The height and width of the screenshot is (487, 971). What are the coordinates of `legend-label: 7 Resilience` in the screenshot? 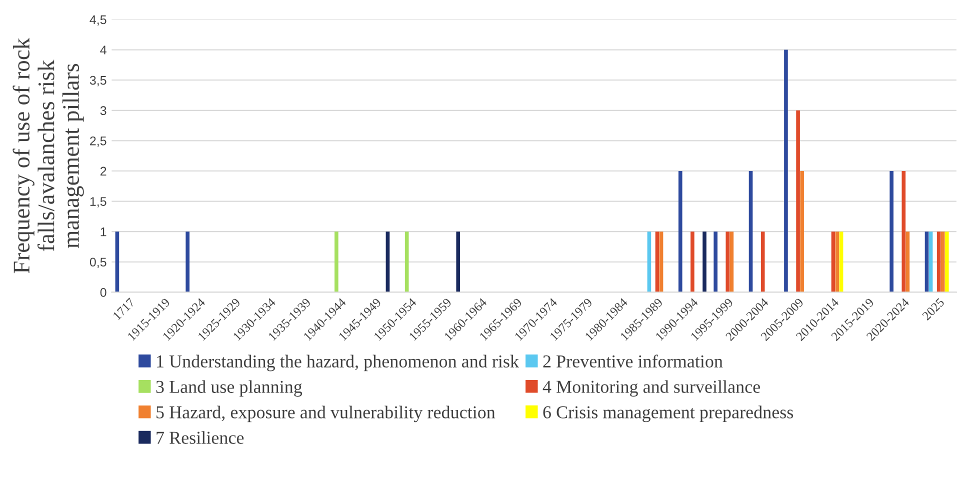 It's located at (200, 437).